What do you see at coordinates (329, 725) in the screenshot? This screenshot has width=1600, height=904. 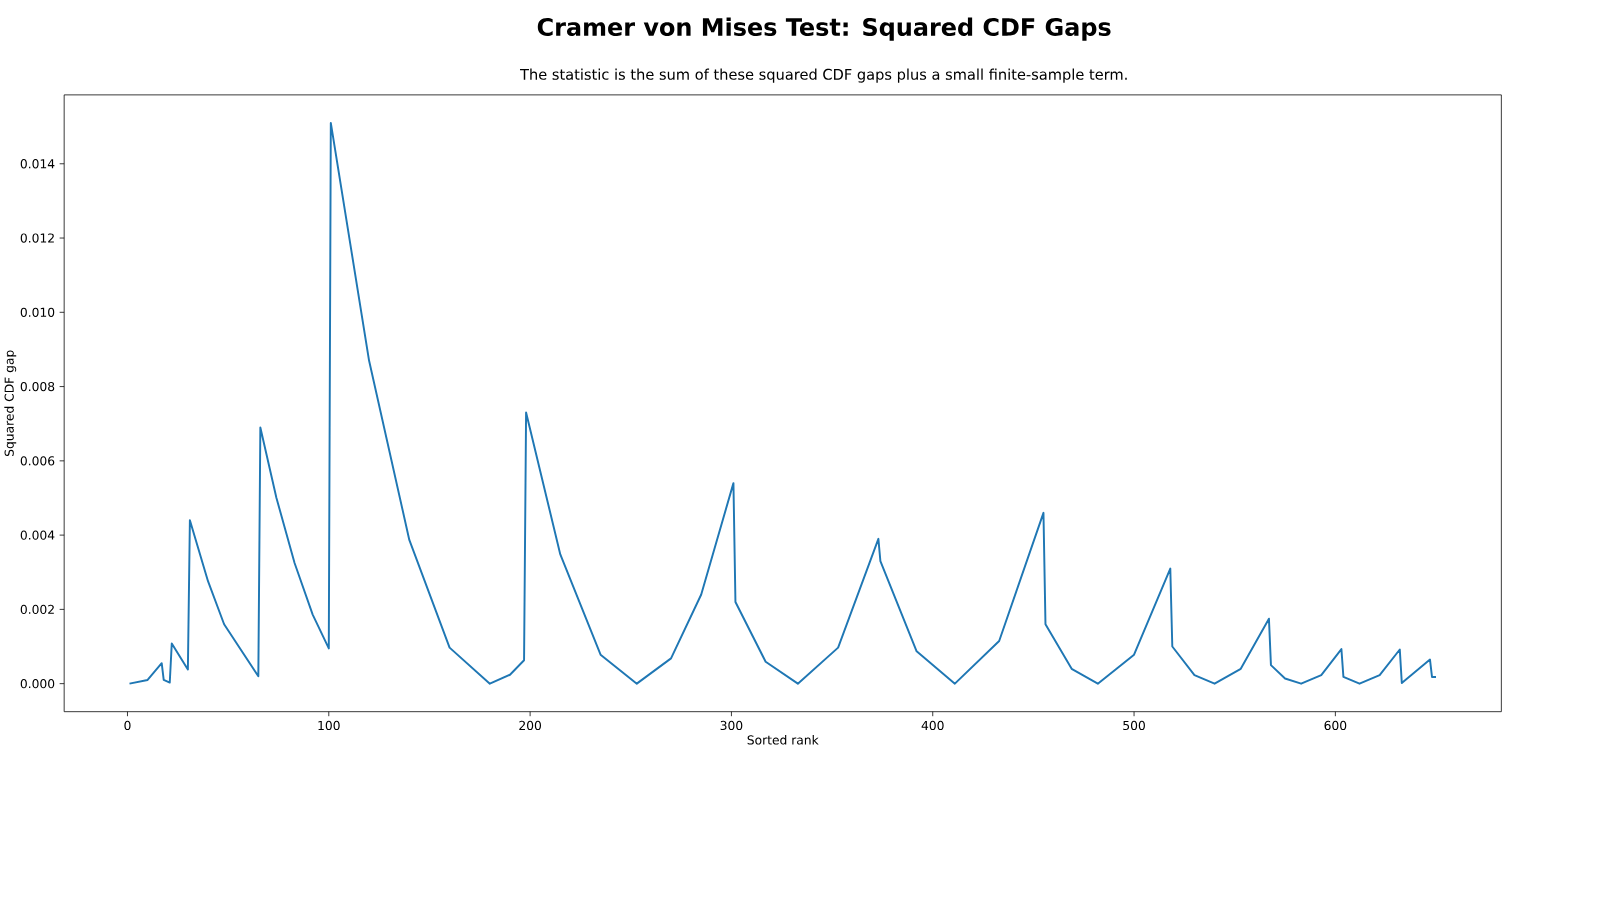 I see `x-tick-label: 100` at bounding box center [329, 725].